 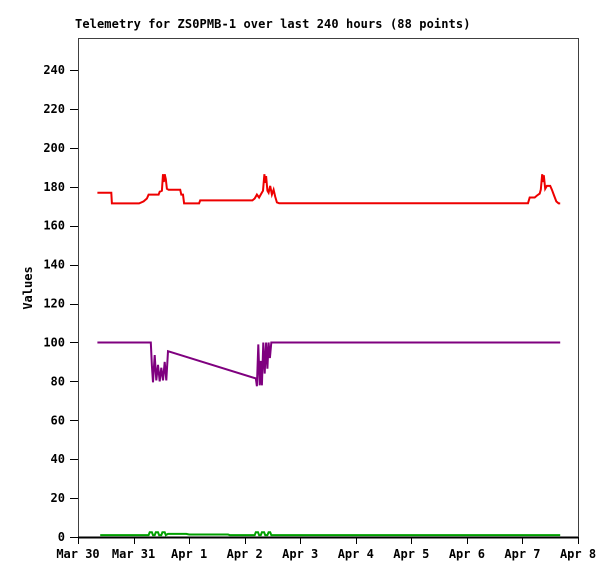 What do you see at coordinates (54, 342) in the screenshot?
I see `y-tick-label: 100` at bounding box center [54, 342].